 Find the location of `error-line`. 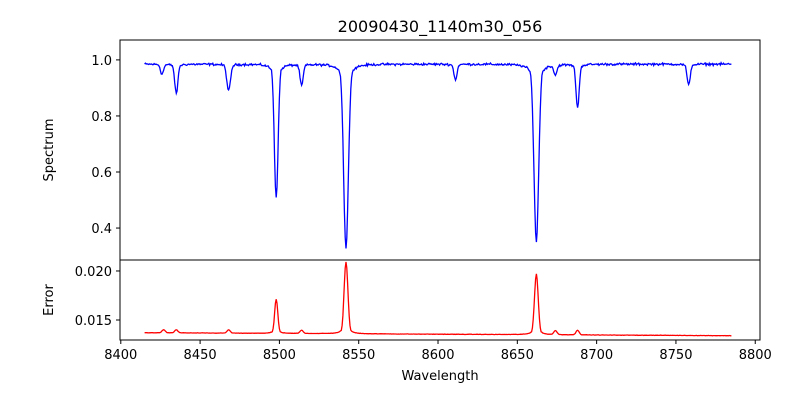

error-line is located at coordinates (438, 299).